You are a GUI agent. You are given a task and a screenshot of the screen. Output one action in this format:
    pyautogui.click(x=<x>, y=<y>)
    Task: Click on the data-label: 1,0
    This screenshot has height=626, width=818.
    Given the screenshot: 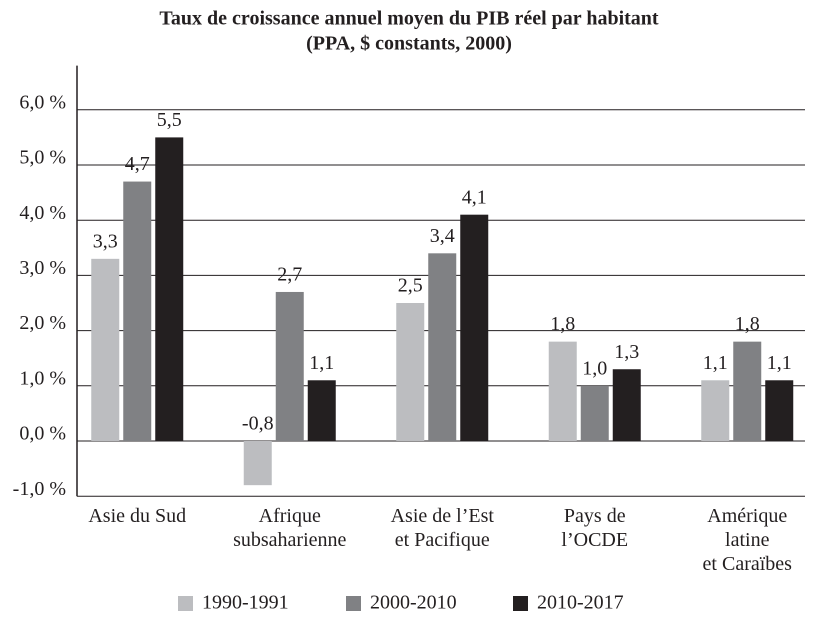 What is the action you would take?
    pyautogui.click(x=594, y=368)
    